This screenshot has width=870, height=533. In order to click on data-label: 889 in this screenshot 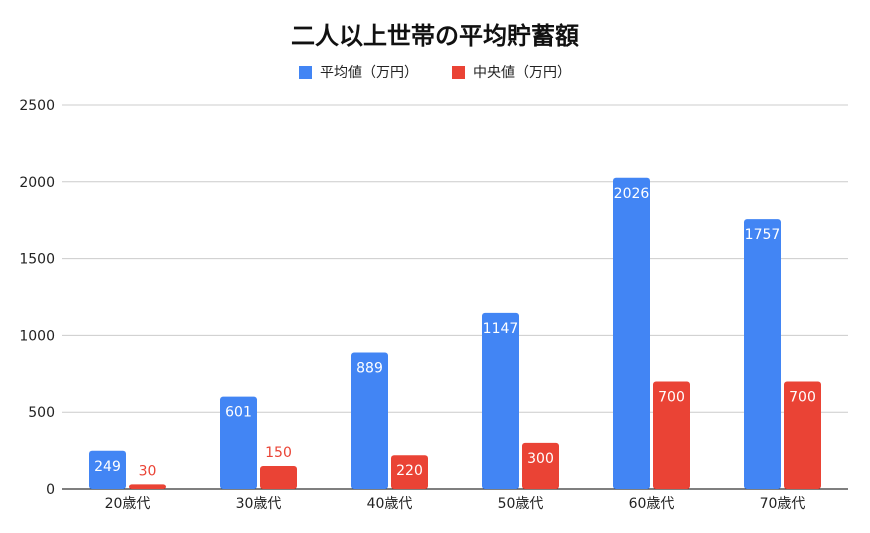, I will do `click(369, 368)`.